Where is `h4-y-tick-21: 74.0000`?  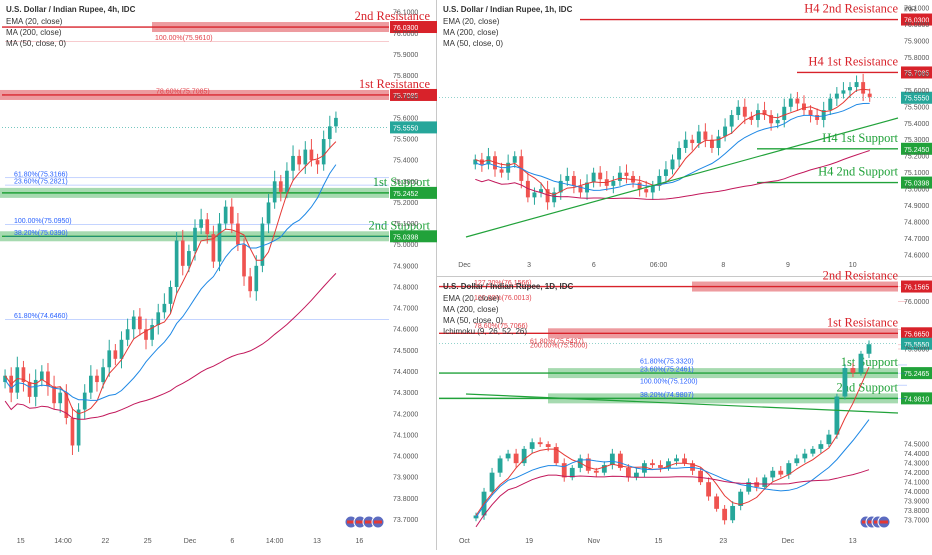 h4-y-tick-21: 74.0000 is located at coordinates (405, 457).